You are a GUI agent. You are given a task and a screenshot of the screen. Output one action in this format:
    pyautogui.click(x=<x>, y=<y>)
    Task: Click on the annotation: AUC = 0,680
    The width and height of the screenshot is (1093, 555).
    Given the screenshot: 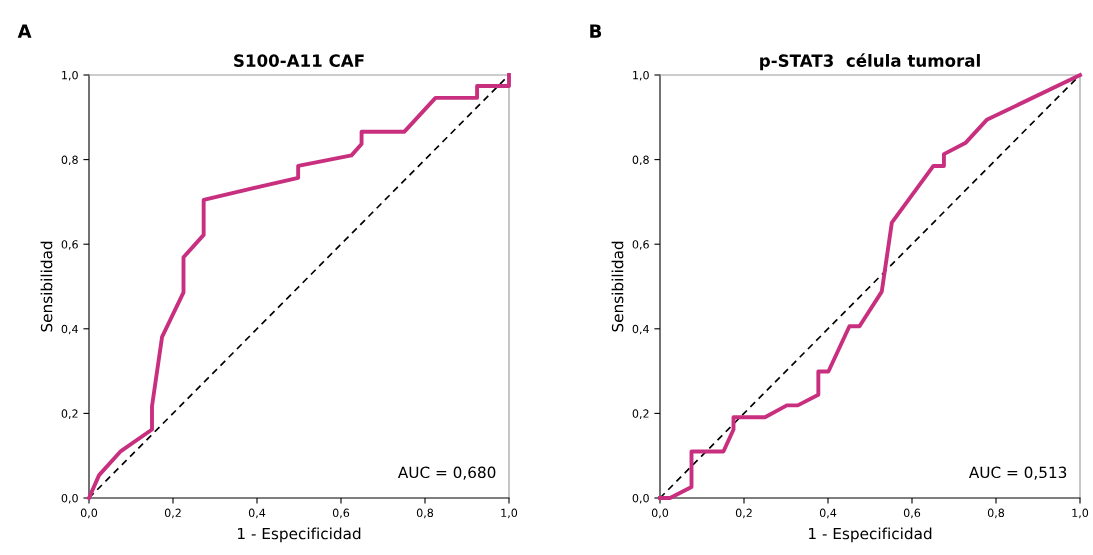 What is the action you would take?
    pyautogui.click(x=446, y=473)
    